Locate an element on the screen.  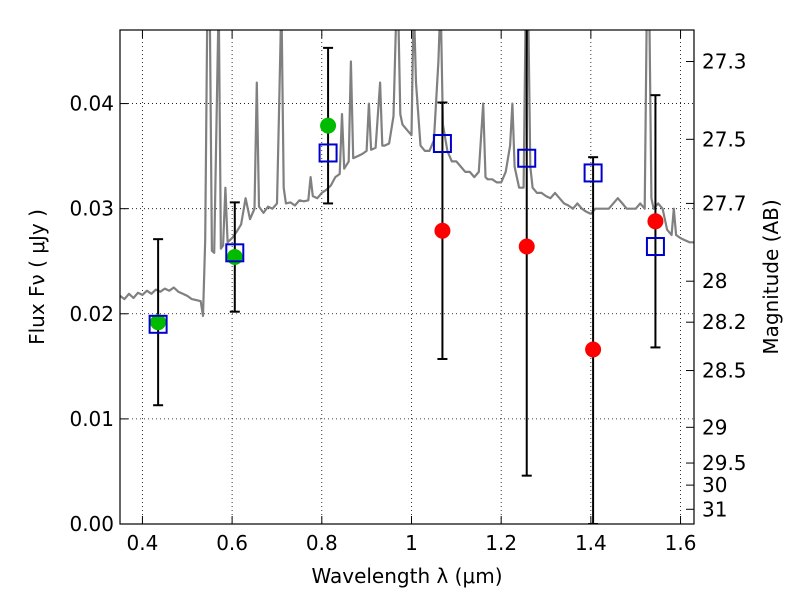
magnitude-tick-label: 28 is located at coordinates (714, 281).